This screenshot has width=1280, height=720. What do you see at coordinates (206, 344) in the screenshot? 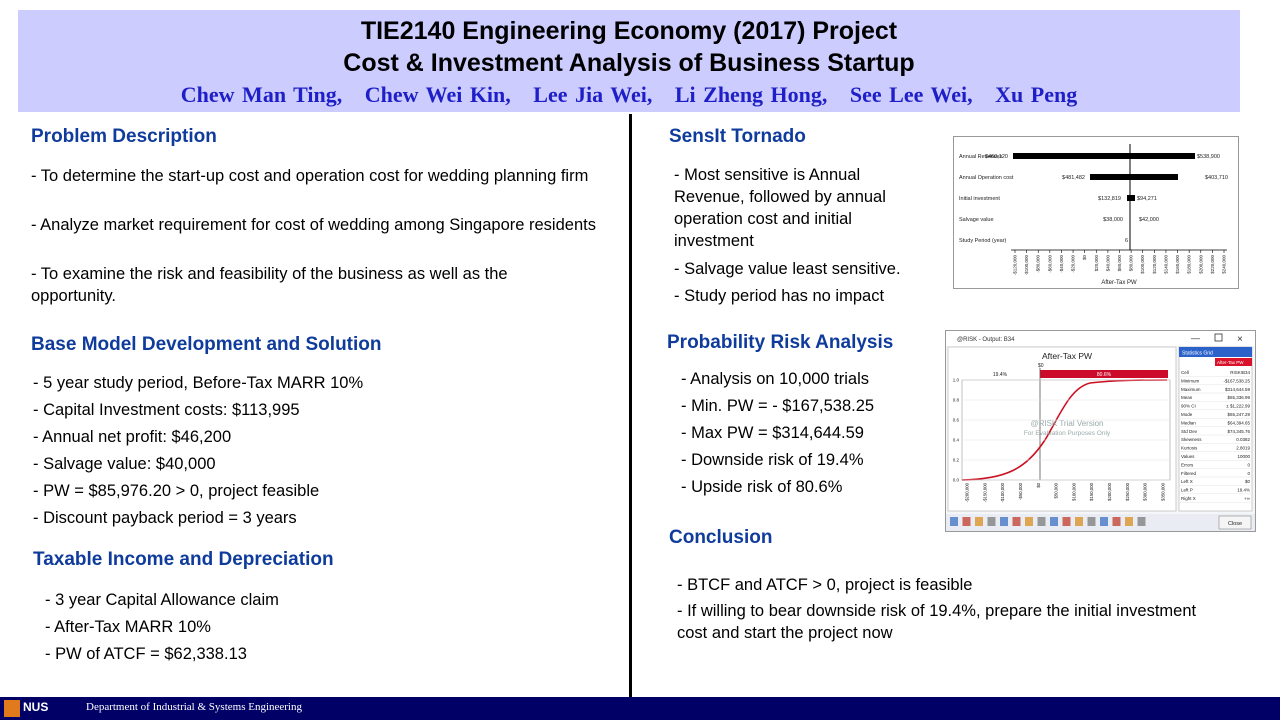
I see `section-heading: Base Model Development and Solution` at bounding box center [206, 344].